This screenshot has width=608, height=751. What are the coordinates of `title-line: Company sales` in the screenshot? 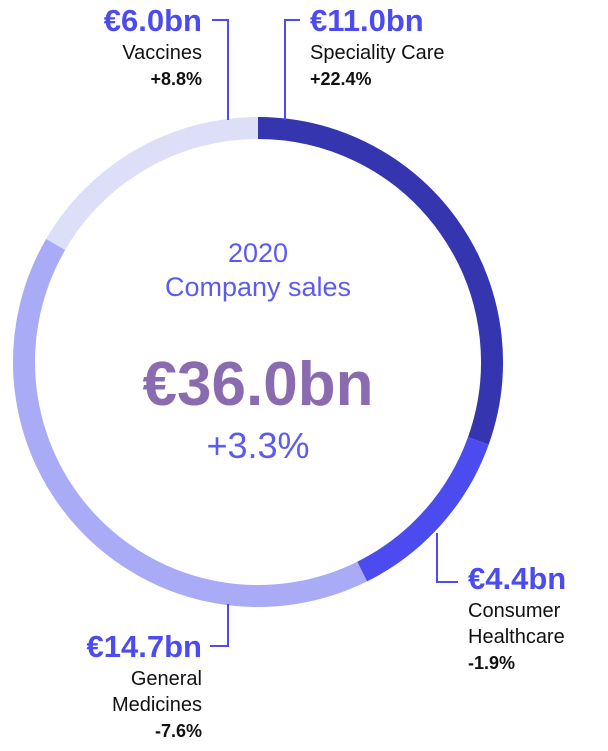 It's located at (258, 287).